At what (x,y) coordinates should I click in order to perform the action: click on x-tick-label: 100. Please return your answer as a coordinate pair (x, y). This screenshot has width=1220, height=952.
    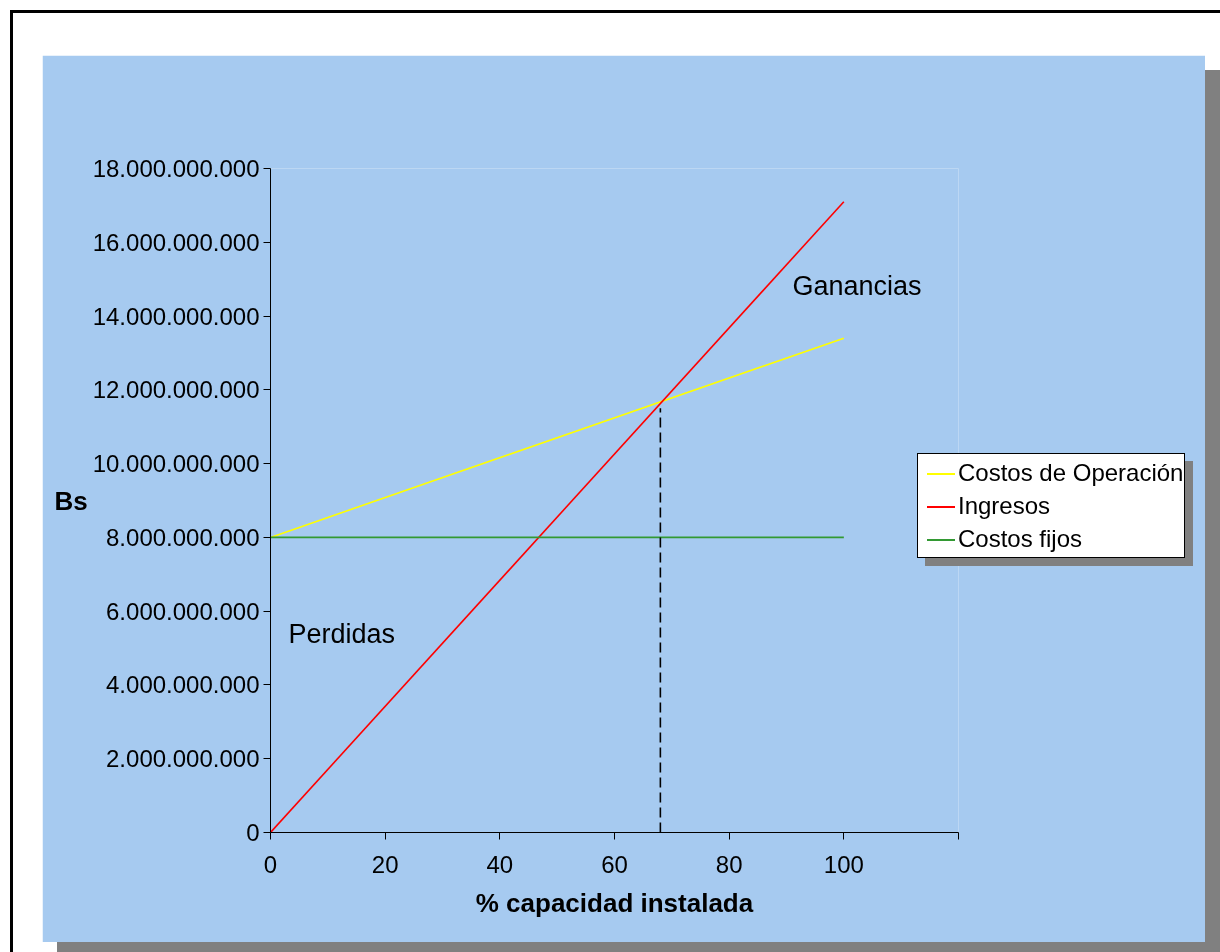
    Looking at the image, I should click on (843, 864).